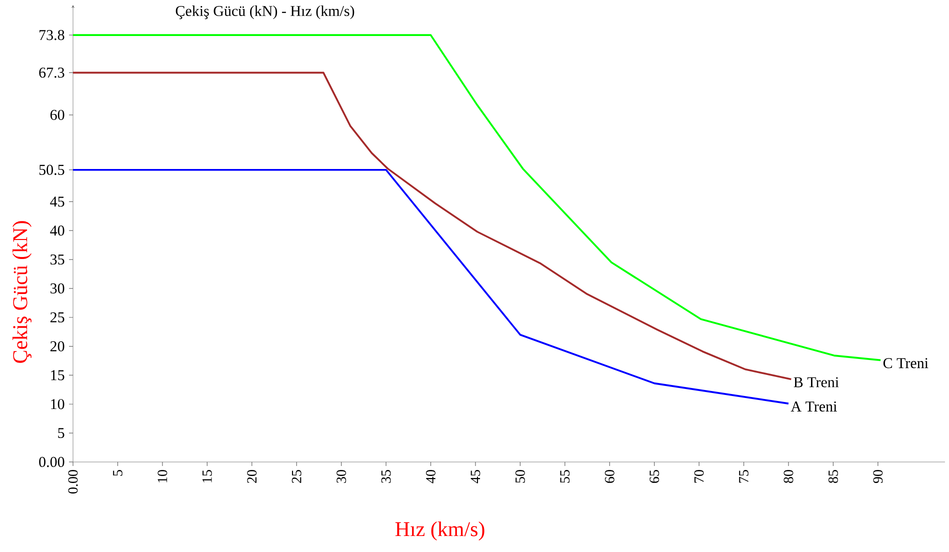  What do you see at coordinates (57, 375) in the screenshot?
I see `y-tick-label: 15` at bounding box center [57, 375].